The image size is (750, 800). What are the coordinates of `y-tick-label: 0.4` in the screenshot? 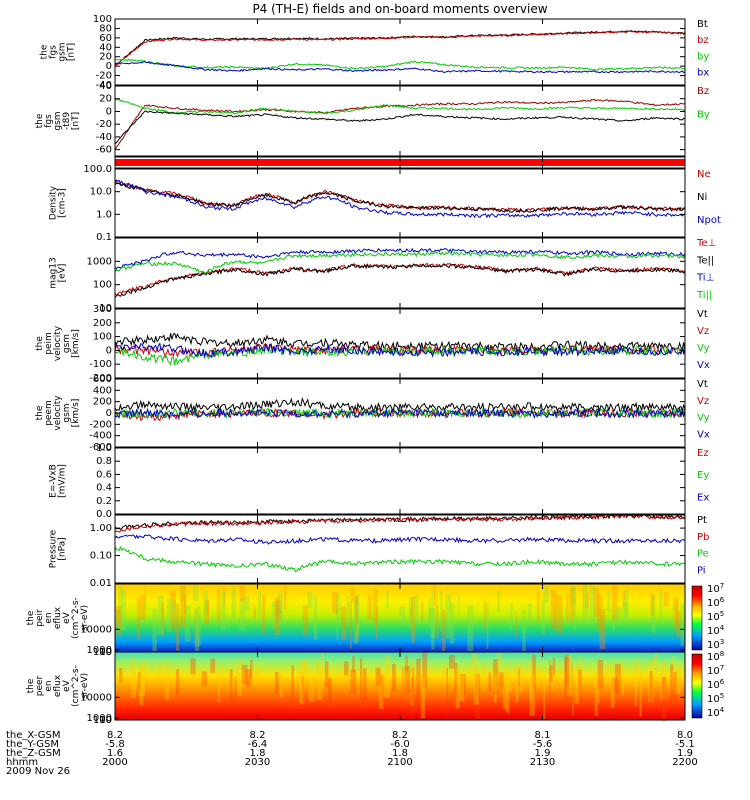 It's located at (104, 488).